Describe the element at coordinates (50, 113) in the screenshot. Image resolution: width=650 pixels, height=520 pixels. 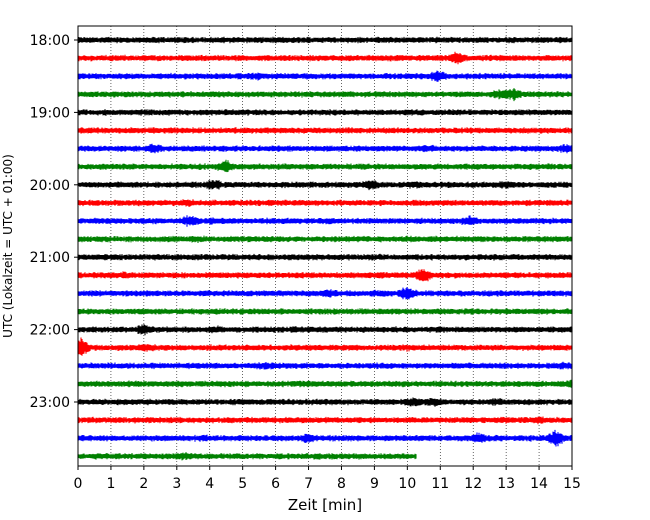
I see `y-tick-label: 19:00` at that location.